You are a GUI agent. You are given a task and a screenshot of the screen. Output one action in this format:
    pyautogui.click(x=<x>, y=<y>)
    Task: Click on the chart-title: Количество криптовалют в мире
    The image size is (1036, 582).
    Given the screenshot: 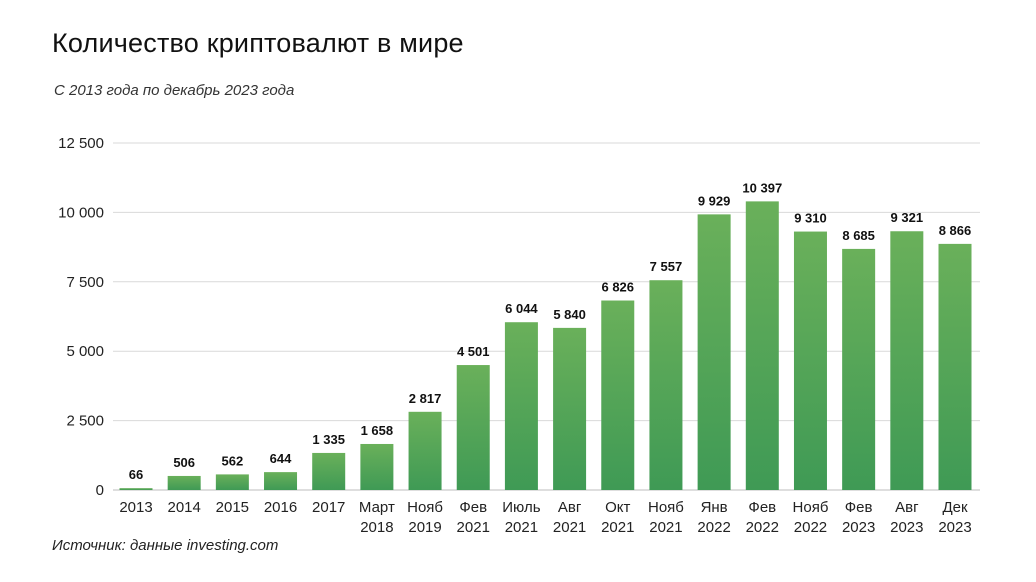 What is the action you would take?
    pyautogui.click(x=258, y=43)
    